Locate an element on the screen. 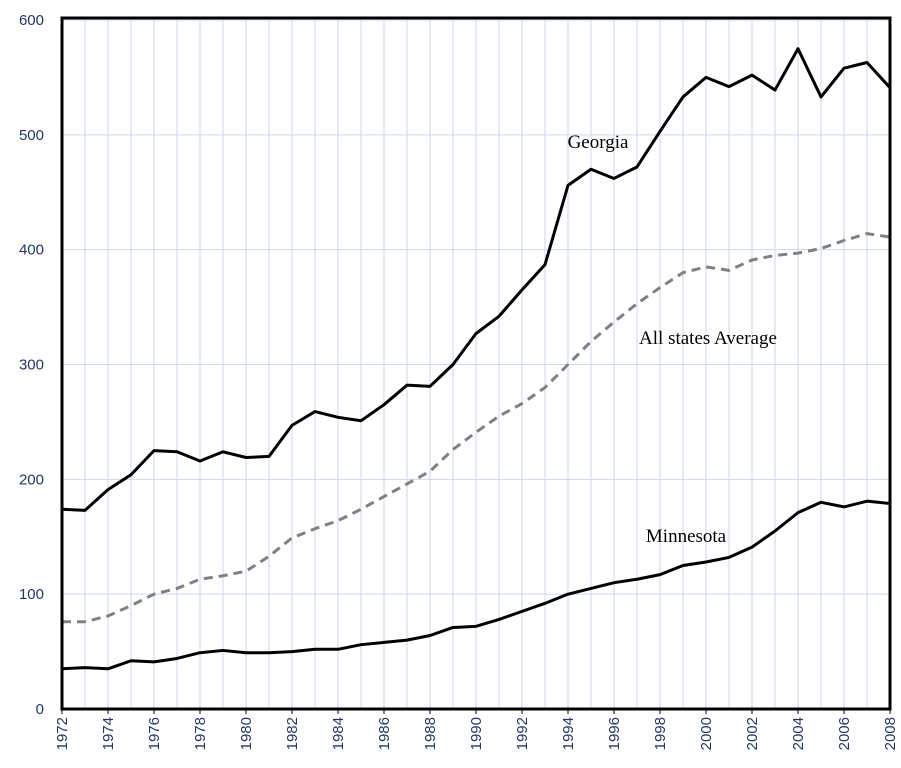 This screenshot has height=768, width=901. series-label: Georgia is located at coordinates (598, 142).